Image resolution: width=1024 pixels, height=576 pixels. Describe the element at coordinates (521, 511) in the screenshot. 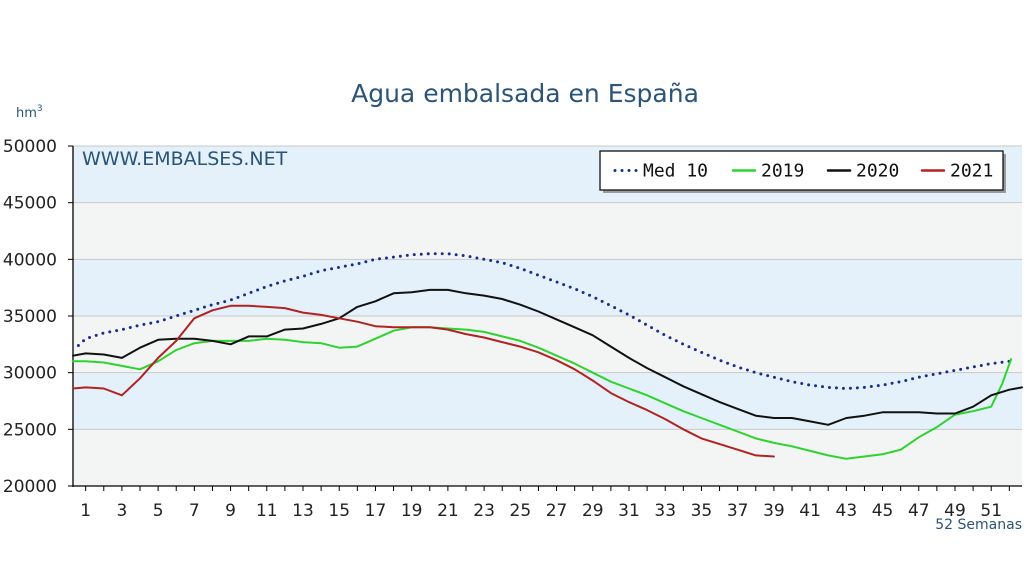

I see `x-tick-label: 25` at that location.